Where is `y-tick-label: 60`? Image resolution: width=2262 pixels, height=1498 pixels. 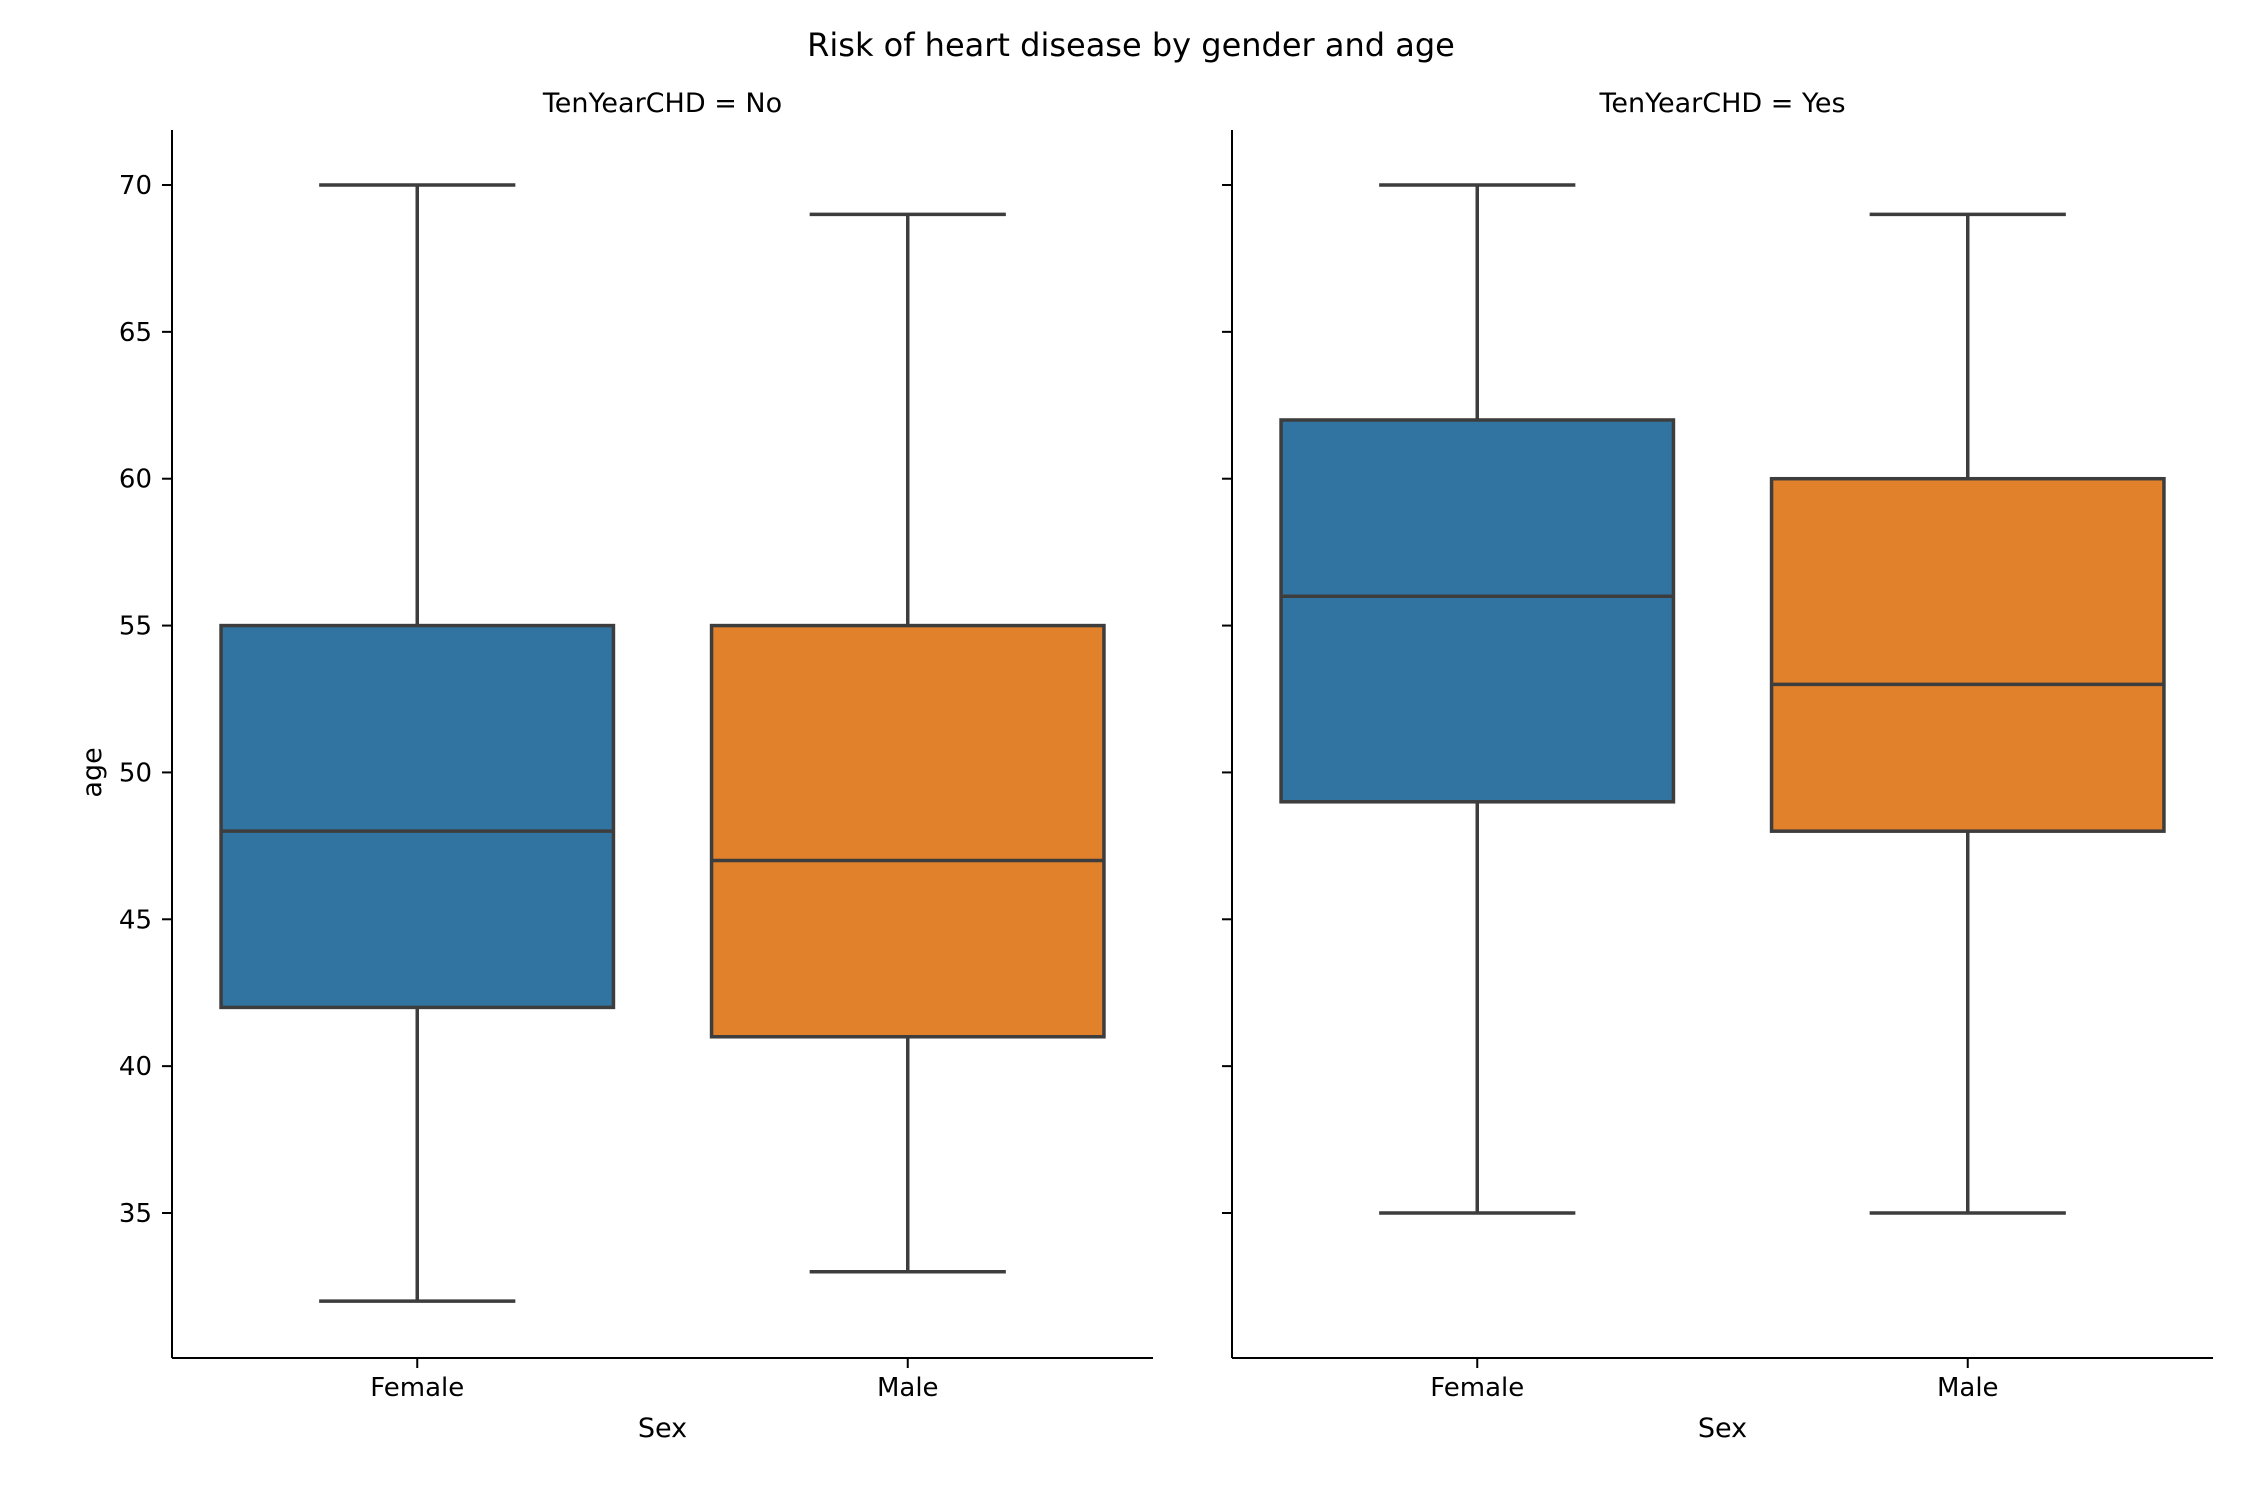 y-tick-label: 60 is located at coordinates (135, 480).